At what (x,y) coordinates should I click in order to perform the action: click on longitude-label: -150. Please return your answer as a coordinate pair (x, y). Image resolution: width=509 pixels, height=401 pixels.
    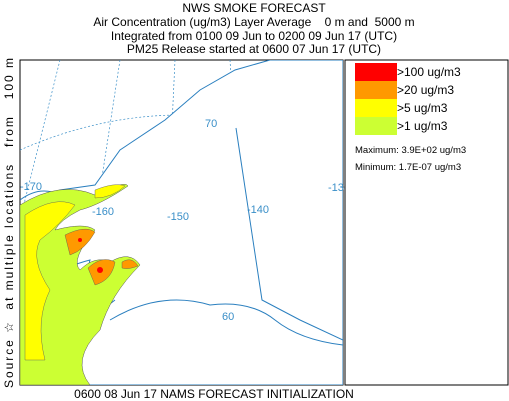
    Looking at the image, I should click on (178, 217).